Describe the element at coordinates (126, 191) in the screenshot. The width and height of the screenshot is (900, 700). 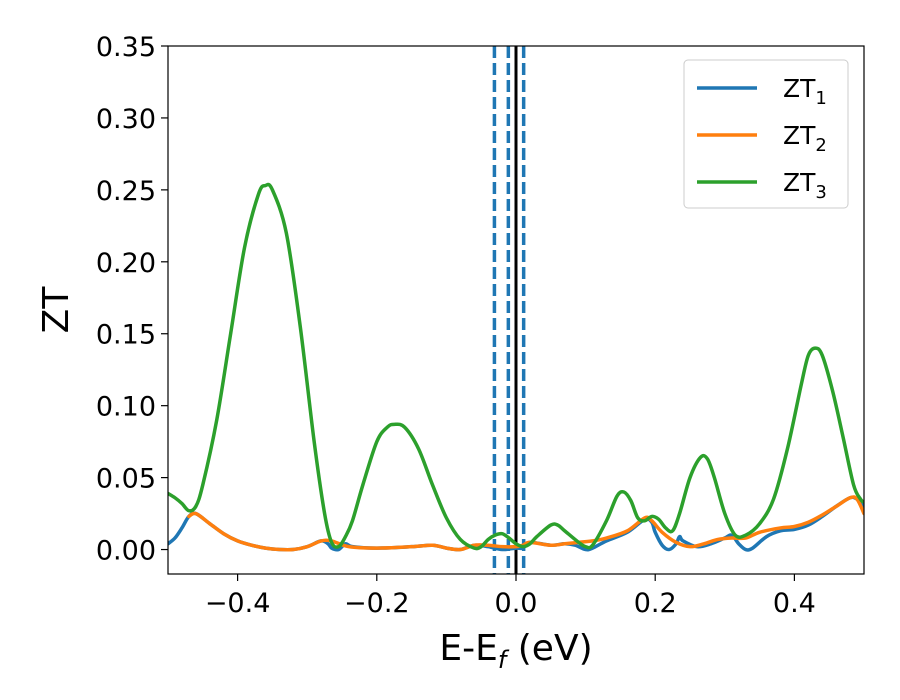
I see `y-tick-label: 0.25` at that location.